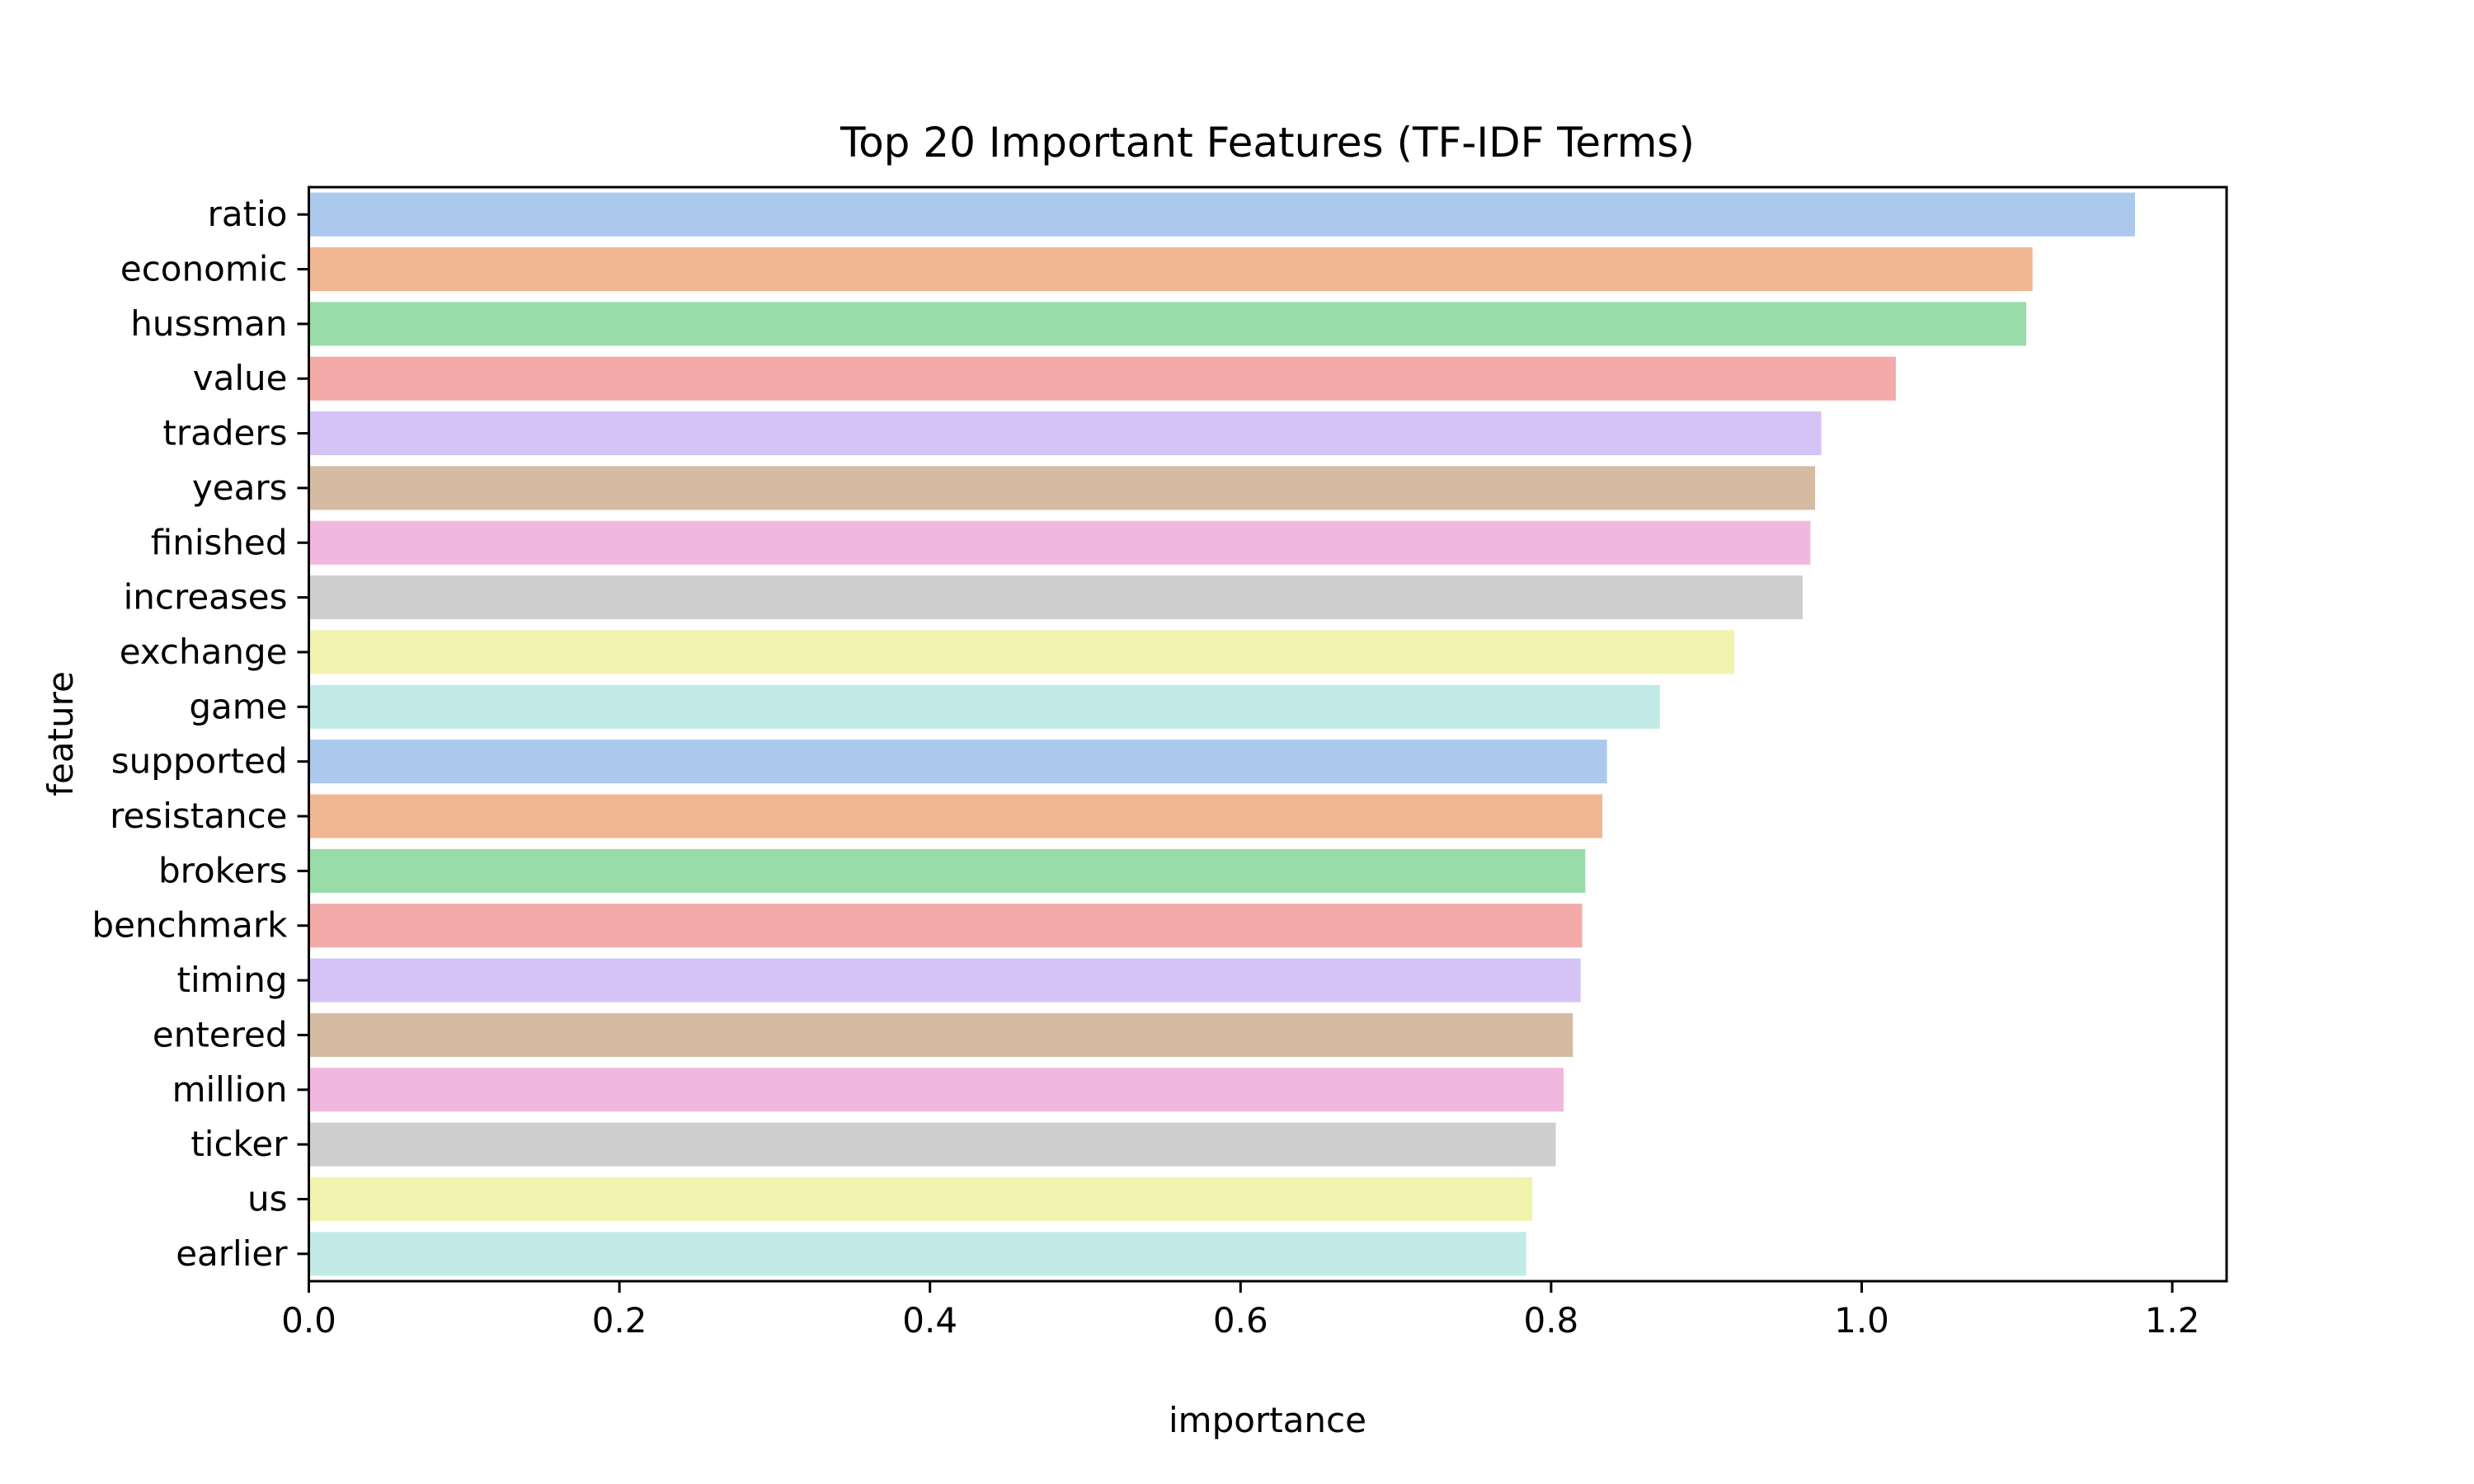 The height and width of the screenshot is (1484, 2474). I want to click on bar-finished, so click(1059, 542).